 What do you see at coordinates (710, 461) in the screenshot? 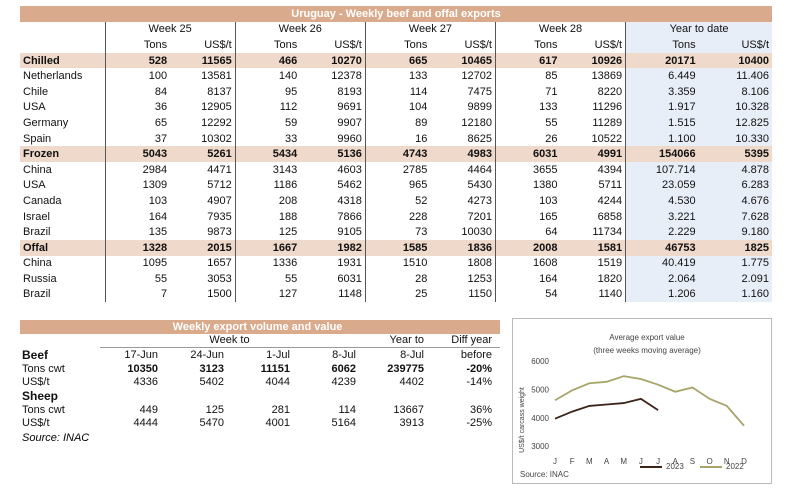
I see `x-tick-label: O` at bounding box center [710, 461].